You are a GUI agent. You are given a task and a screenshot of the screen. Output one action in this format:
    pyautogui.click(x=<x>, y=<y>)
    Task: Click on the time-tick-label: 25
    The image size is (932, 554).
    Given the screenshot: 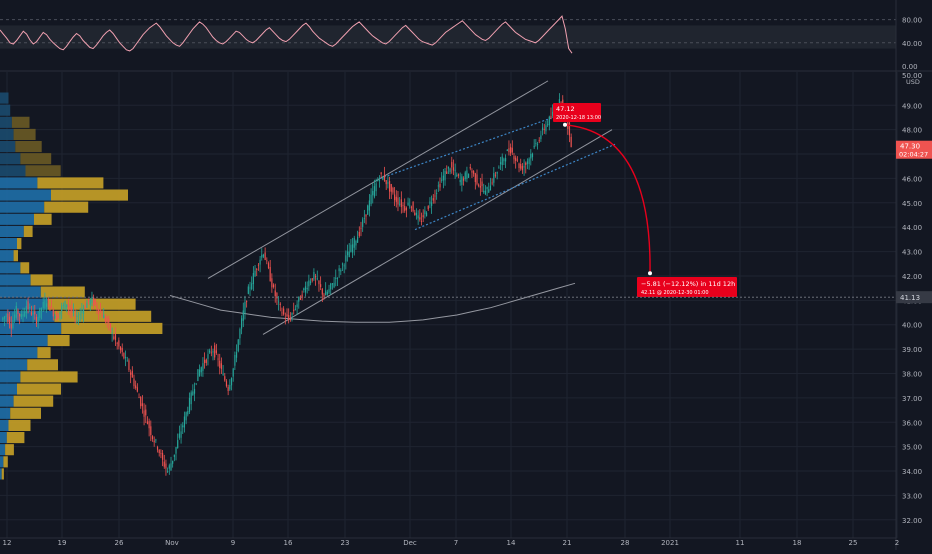 What is the action you would take?
    pyautogui.click(x=853, y=543)
    